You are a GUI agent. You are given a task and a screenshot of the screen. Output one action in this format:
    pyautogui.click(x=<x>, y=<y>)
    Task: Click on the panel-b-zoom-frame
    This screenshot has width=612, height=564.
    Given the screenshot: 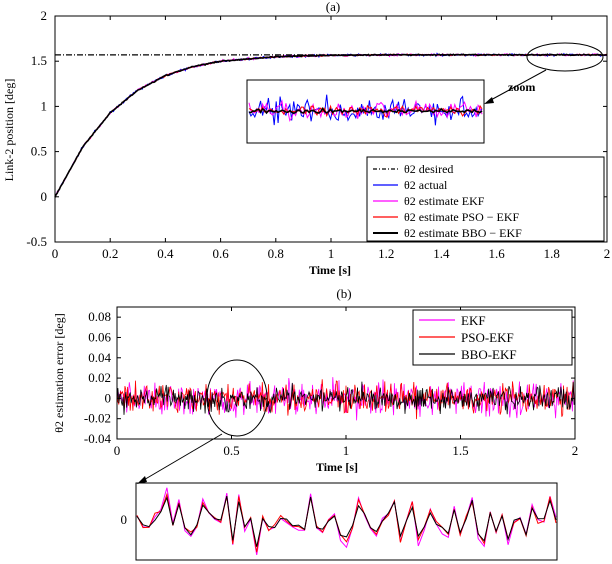 What is the action you would take?
    pyautogui.click(x=346, y=521)
    